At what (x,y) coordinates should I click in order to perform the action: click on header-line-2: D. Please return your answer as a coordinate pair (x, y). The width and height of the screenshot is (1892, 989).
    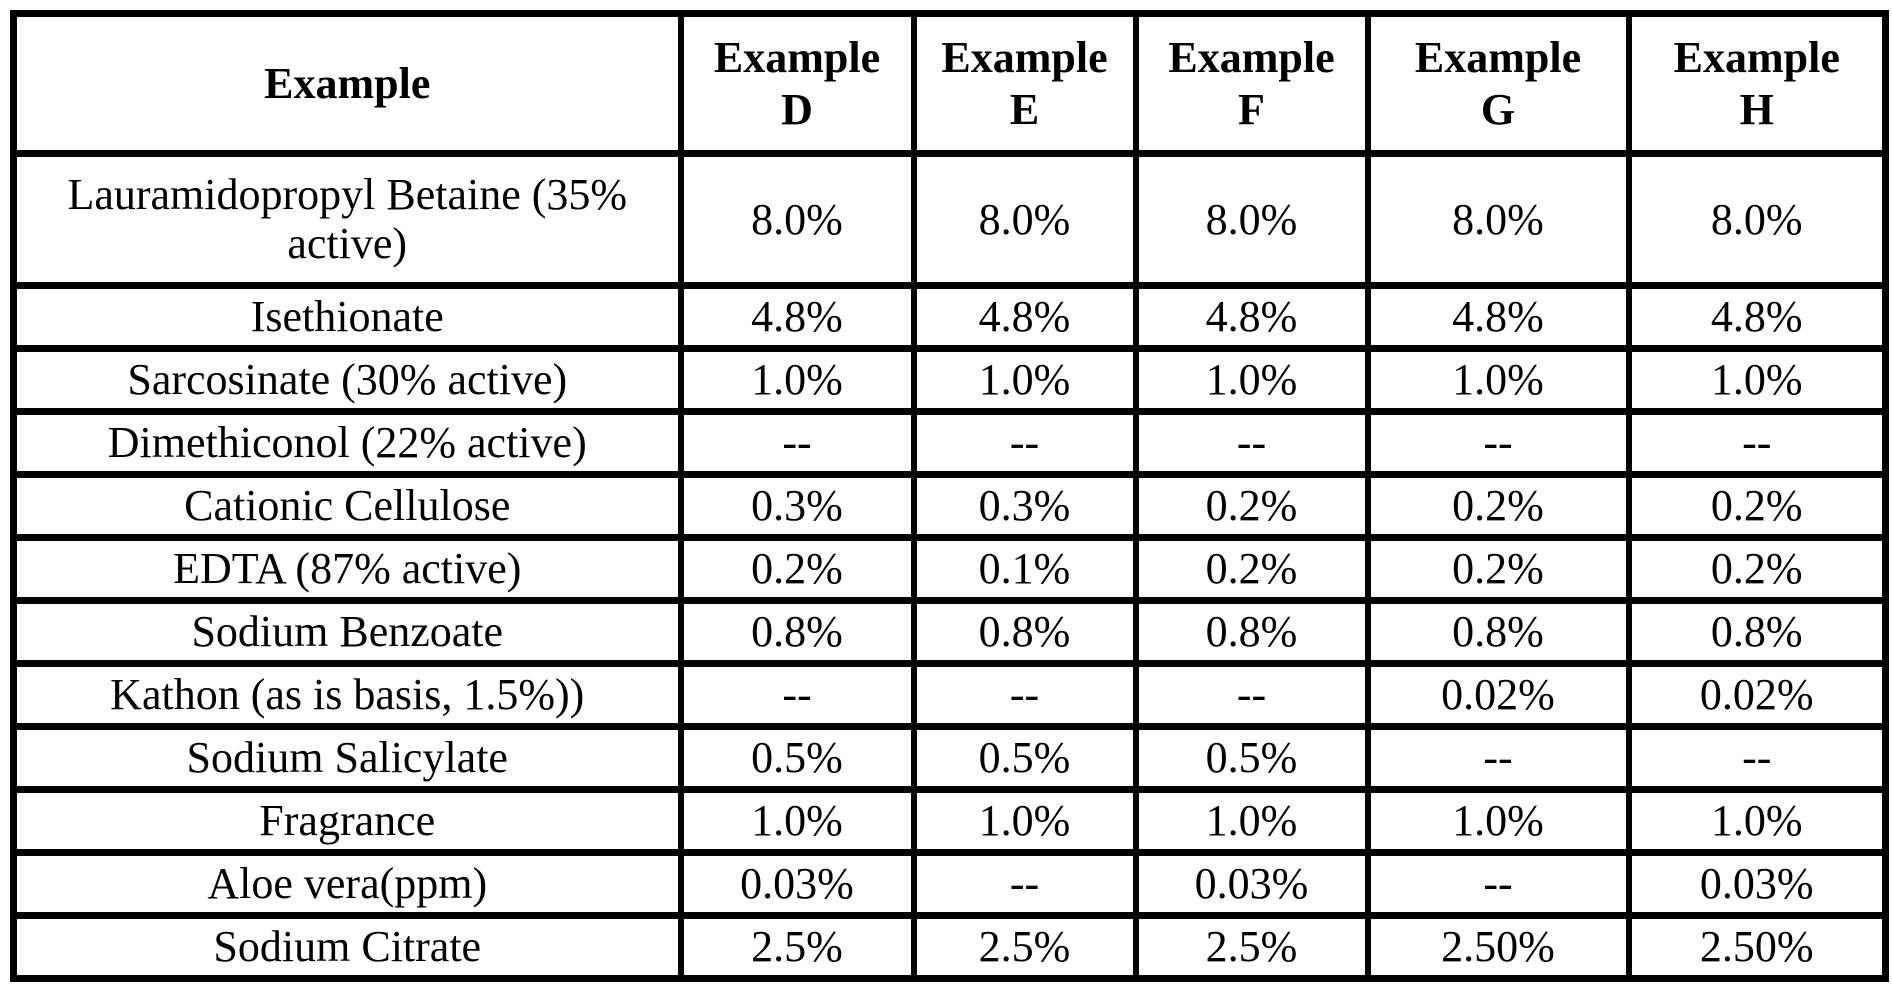
    Looking at the image, I should click on (797, 109).